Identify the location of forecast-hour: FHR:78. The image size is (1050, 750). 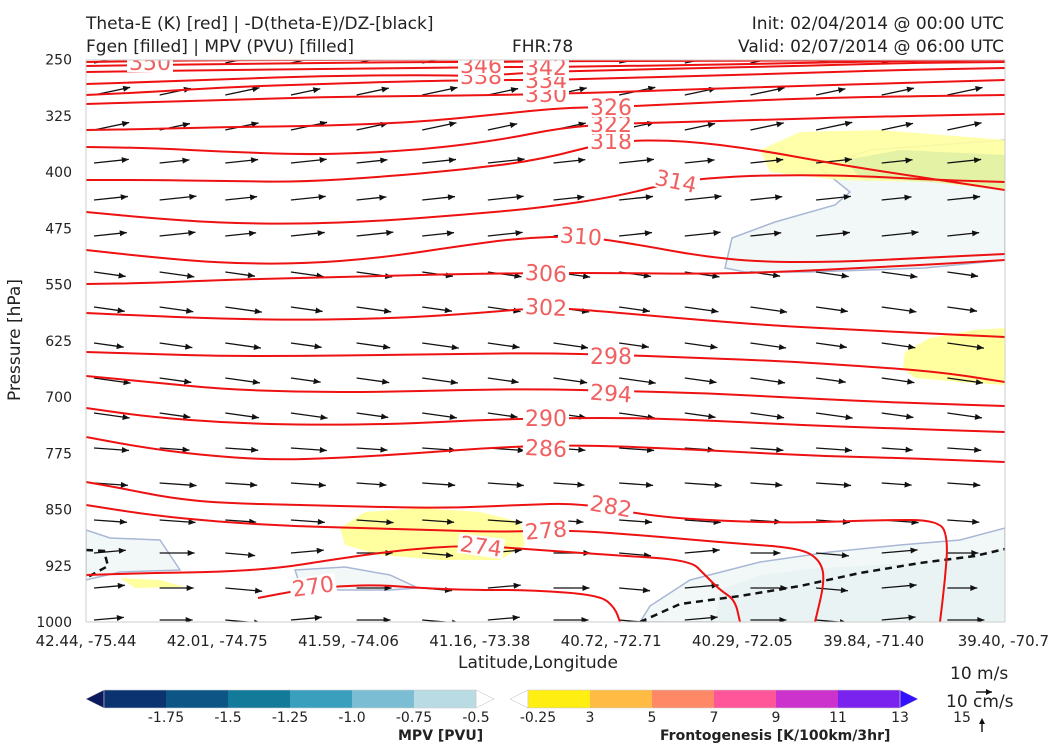
(543, 47).